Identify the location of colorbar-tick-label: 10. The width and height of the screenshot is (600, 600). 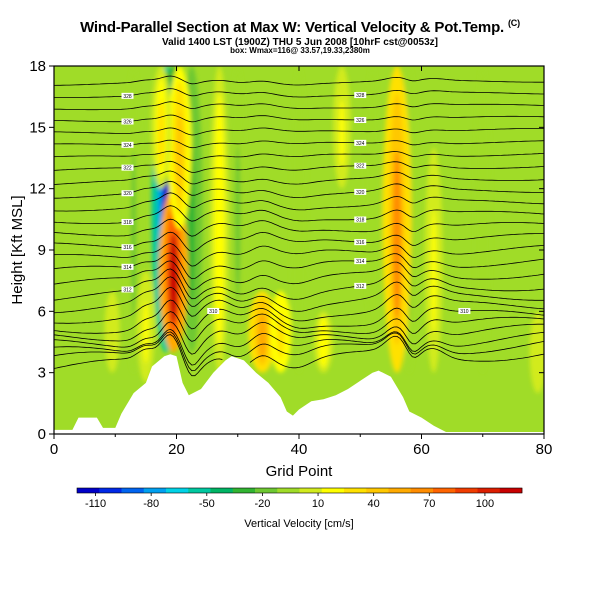
(318, 504).